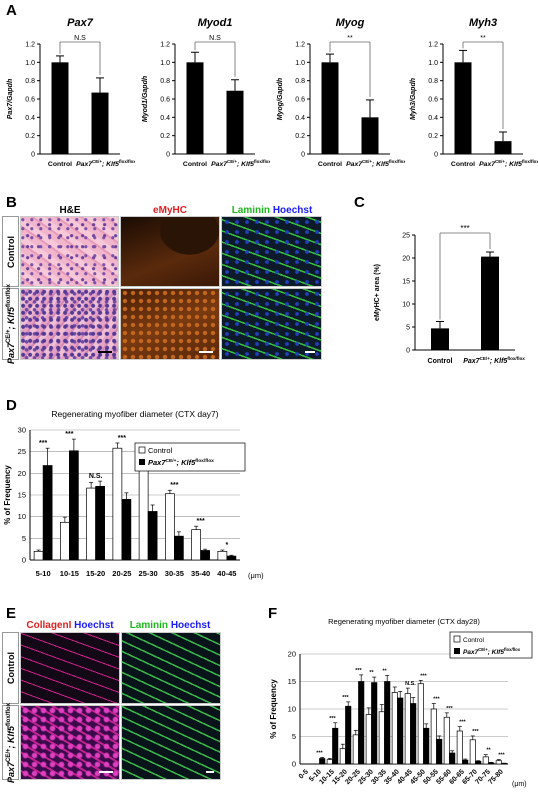 This screenshot has width=538, height=792. What do you see at coordinates (226, 573) in the screenshot?
I see `x-category-label: 40-45` at bounding box center [226, 573].